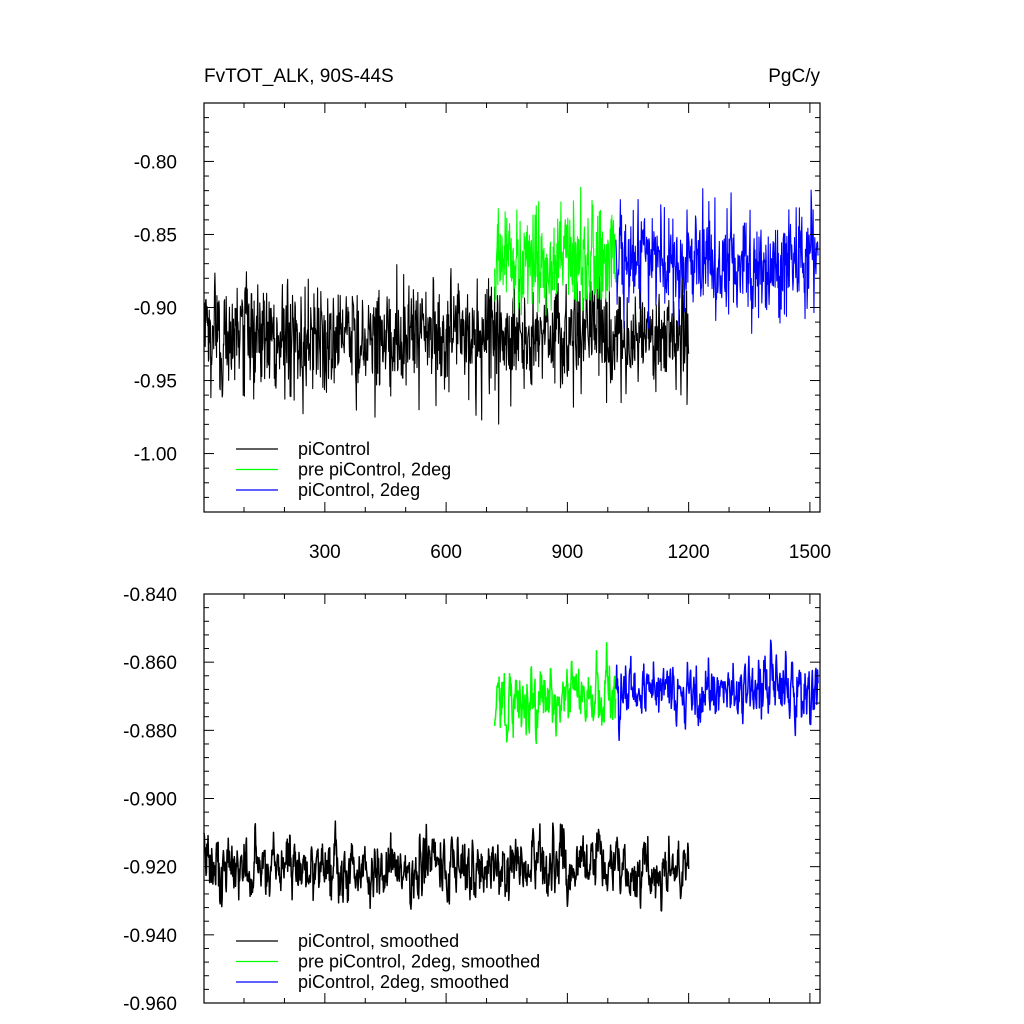 The height and width of the screenshot is (1024, 1024). I want to click on x-tick-label: 300, so click(325, 552).